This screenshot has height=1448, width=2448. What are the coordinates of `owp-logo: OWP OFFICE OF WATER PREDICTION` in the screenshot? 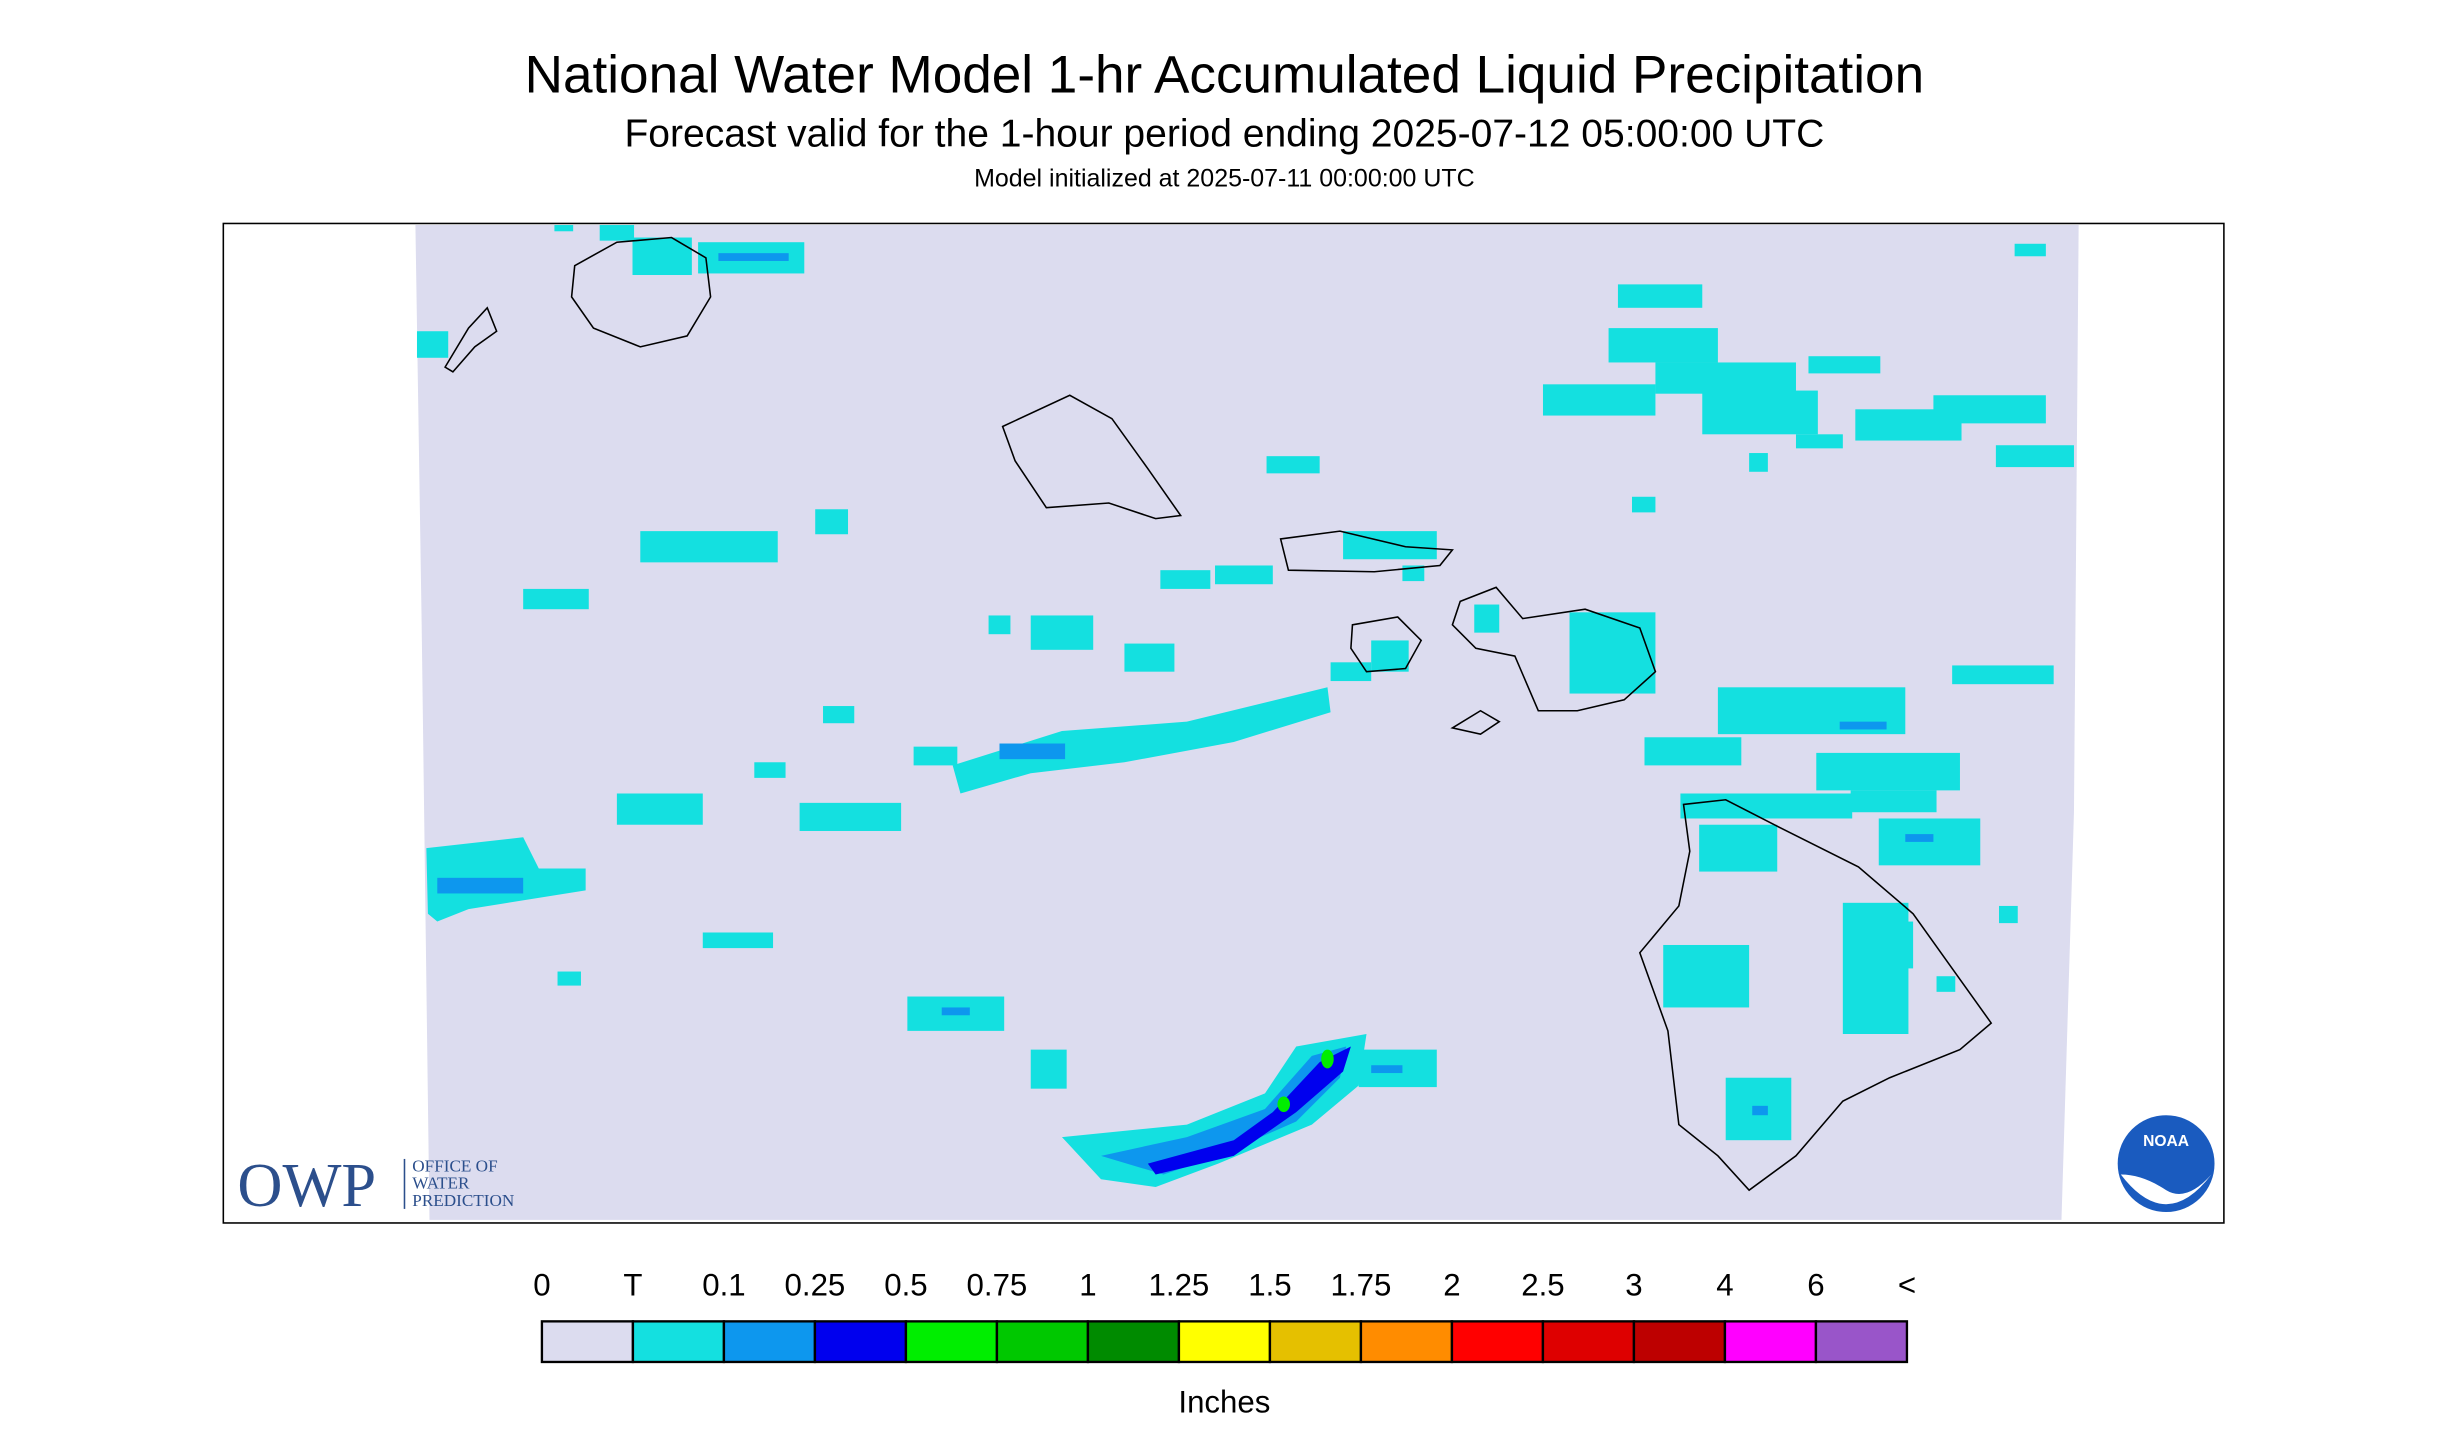 It's located at (375, 1185).